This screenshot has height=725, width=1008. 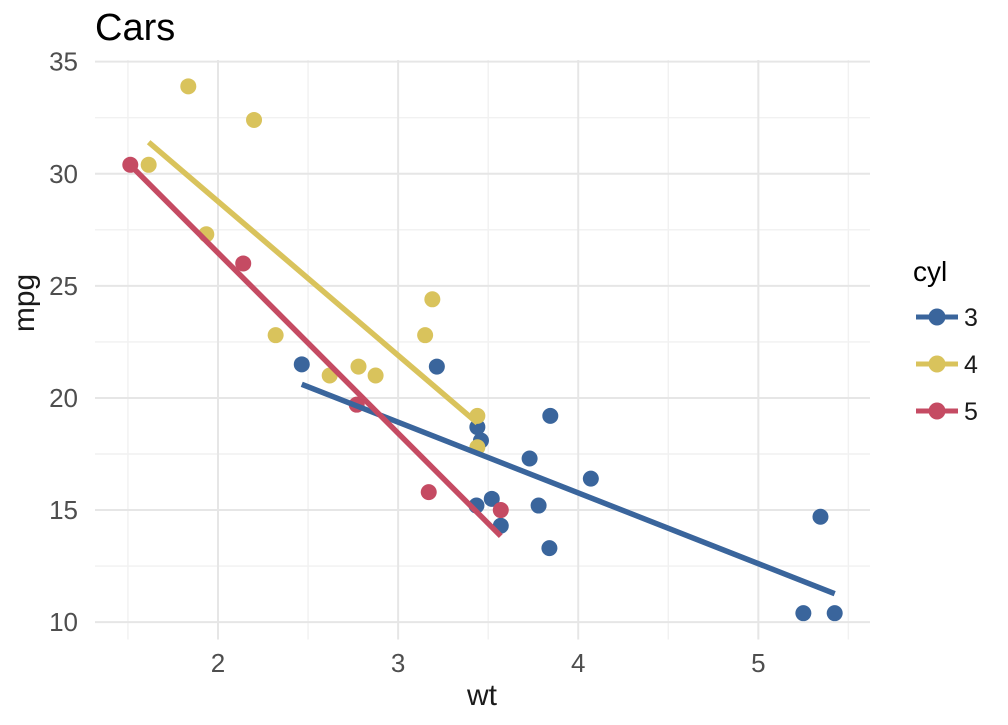 I want to click on legend: 3 4 5, so click(x=947, y=365).